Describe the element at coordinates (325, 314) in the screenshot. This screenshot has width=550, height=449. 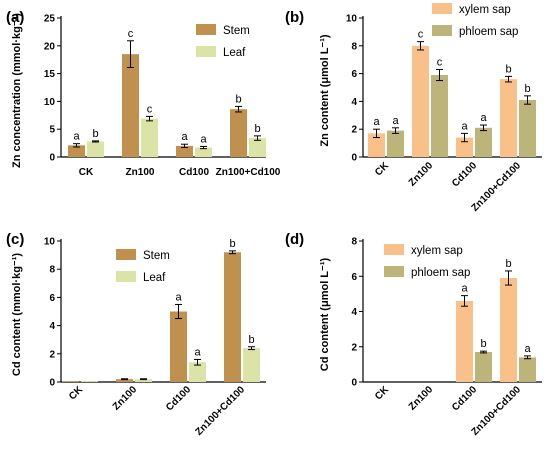
I see `y-axis-title: Cd content (μmol L⁻¹)` at that location.